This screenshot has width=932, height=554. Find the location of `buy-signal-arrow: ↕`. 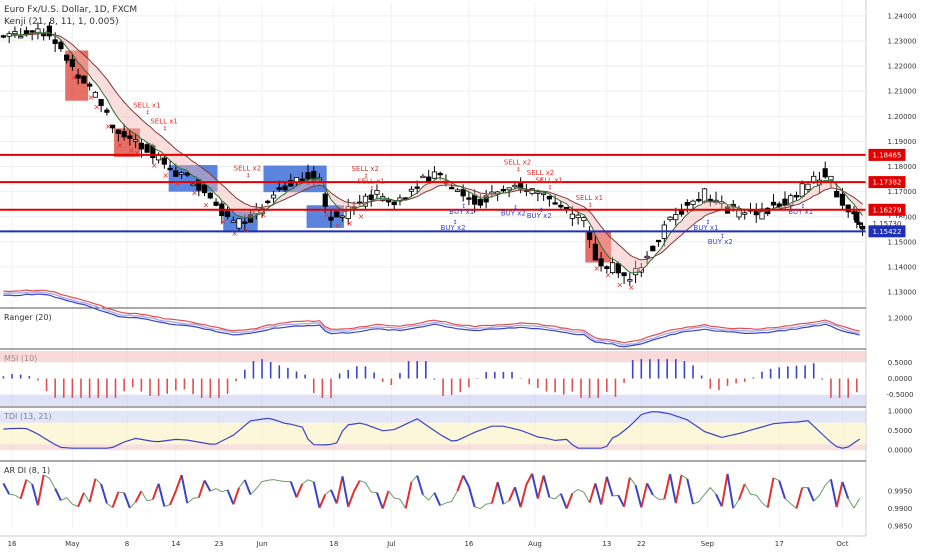

buy-signal-arrow: ↕ is located at coordinates (515, 207).